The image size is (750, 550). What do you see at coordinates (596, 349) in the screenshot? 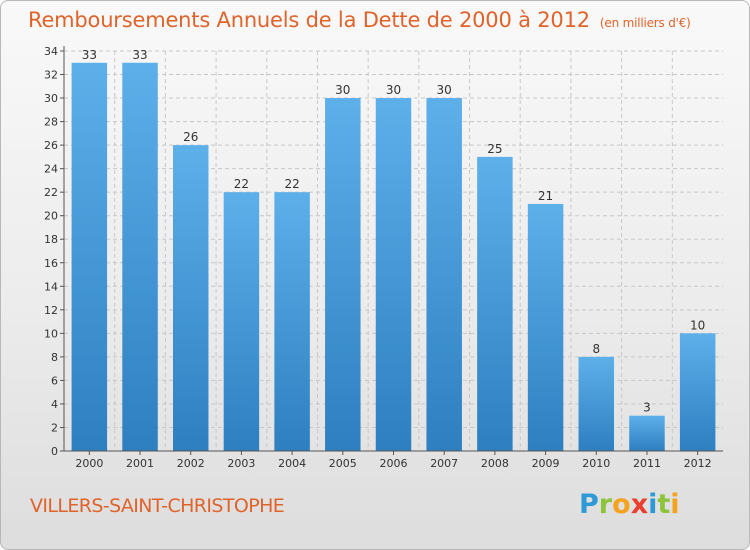
I see `bar-value-label: 8` at bounding box center [596, 349].